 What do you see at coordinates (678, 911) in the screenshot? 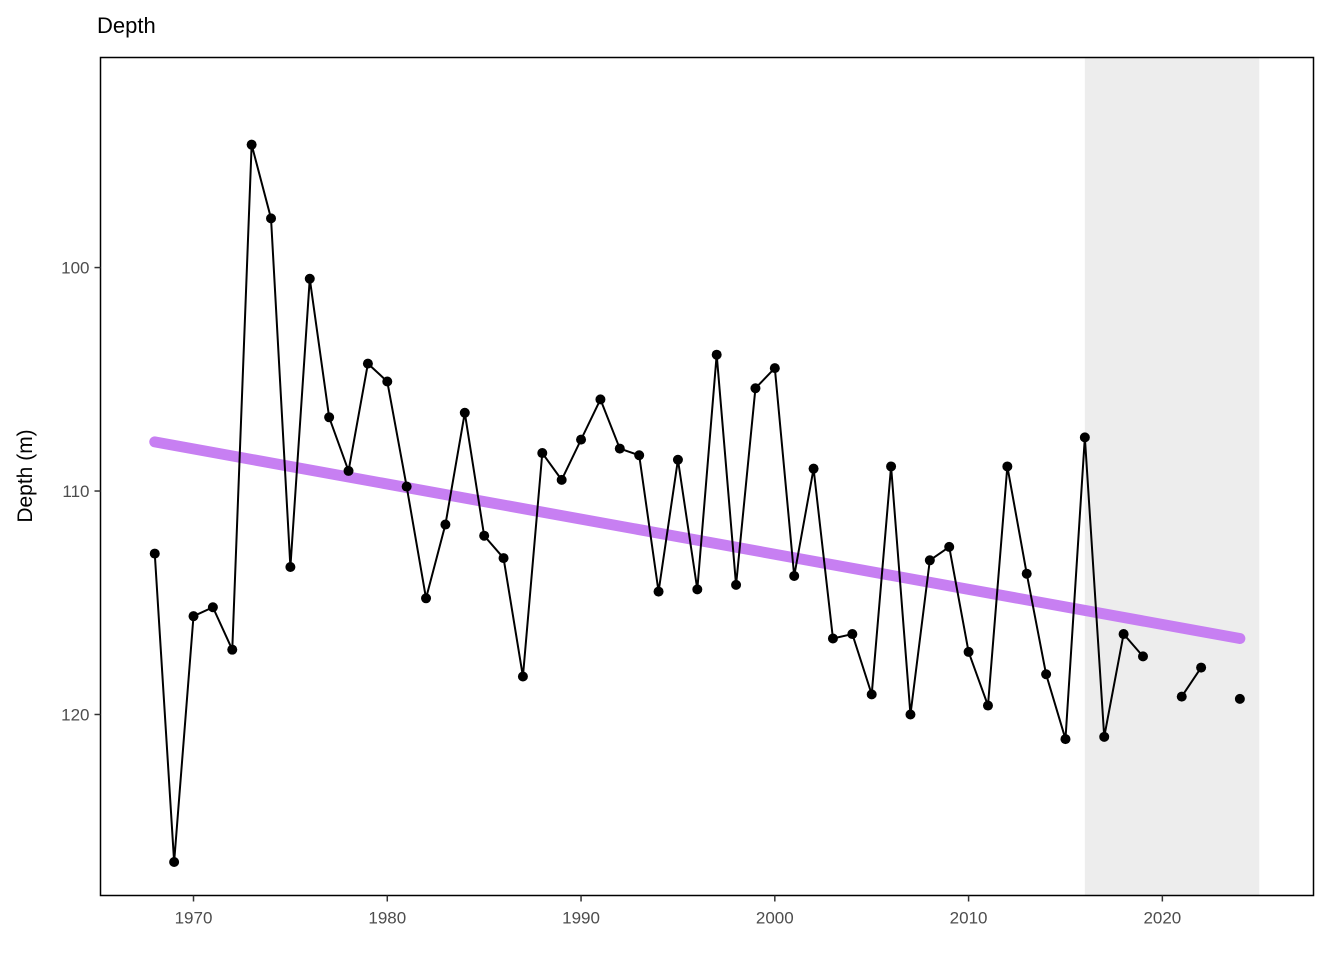
I see `x-axis: 1970 1980 1990 2000 2010 2020` at bounding box center [678, 911].